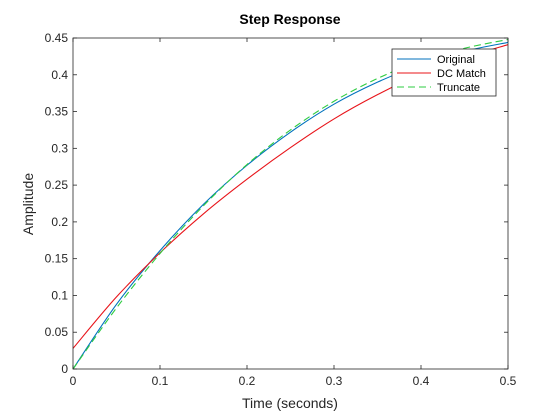 The height and width of the screenshot is (420, 560). What do you see at coordinates (247, 381) in the screenshot?
I see `x-tick-label: 0.2` at bounding box center [247, 381].